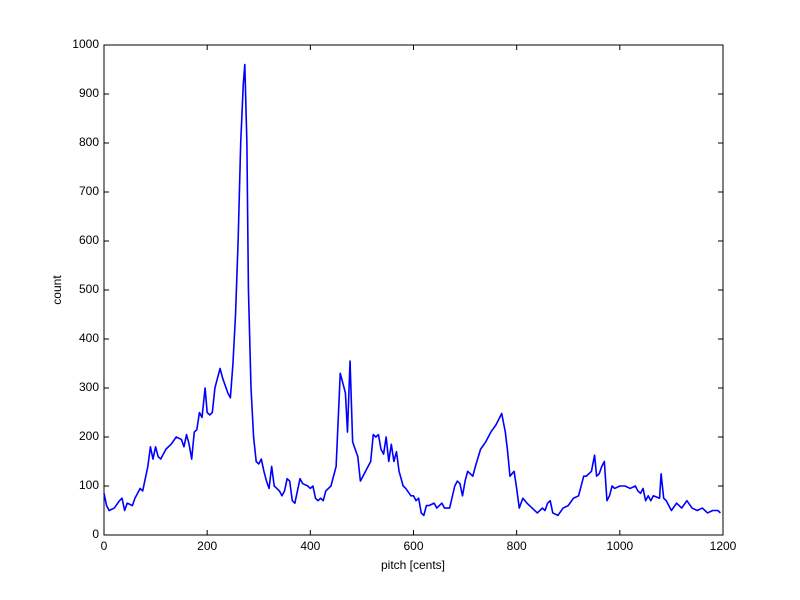 This screenshot has width=800, height=600. Describe the element at coordinates (89, 240) in the screenshot. I see `y-tick-label: 600` at that location.